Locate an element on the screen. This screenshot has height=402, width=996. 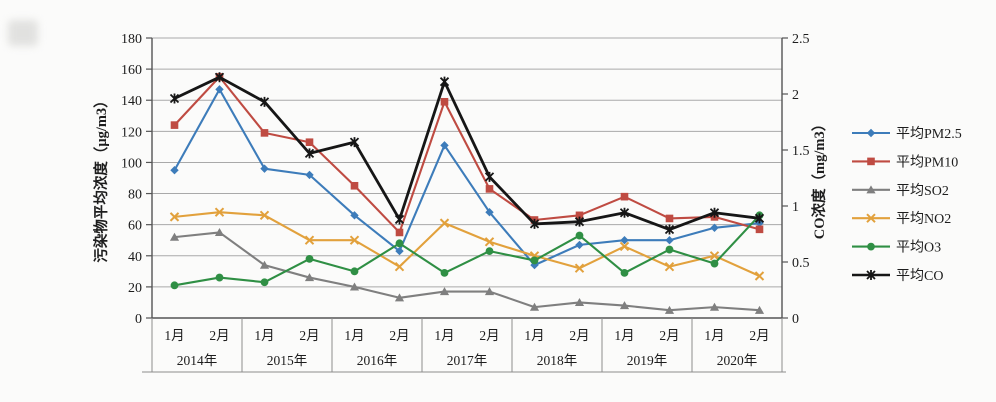
legend-item-o3: 平均O3 is located at coordinates (896, 248).